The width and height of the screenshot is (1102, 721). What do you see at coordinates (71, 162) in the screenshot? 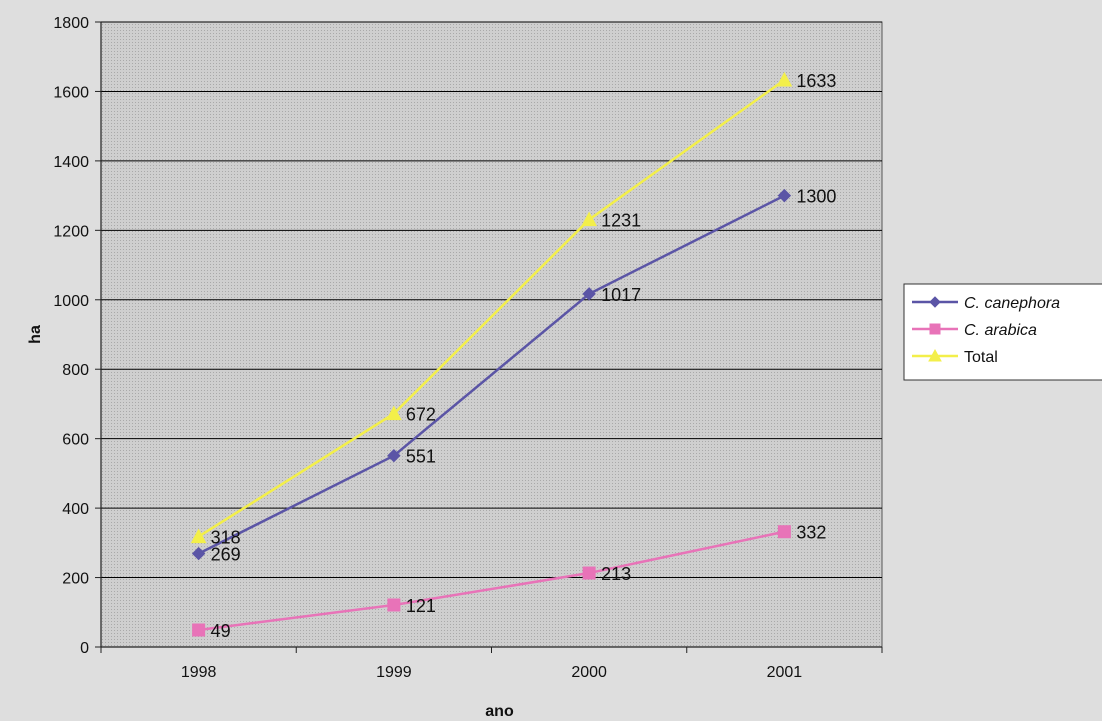
I see `y-tick-label-1400: 1400` at bounding box center [71, 162].